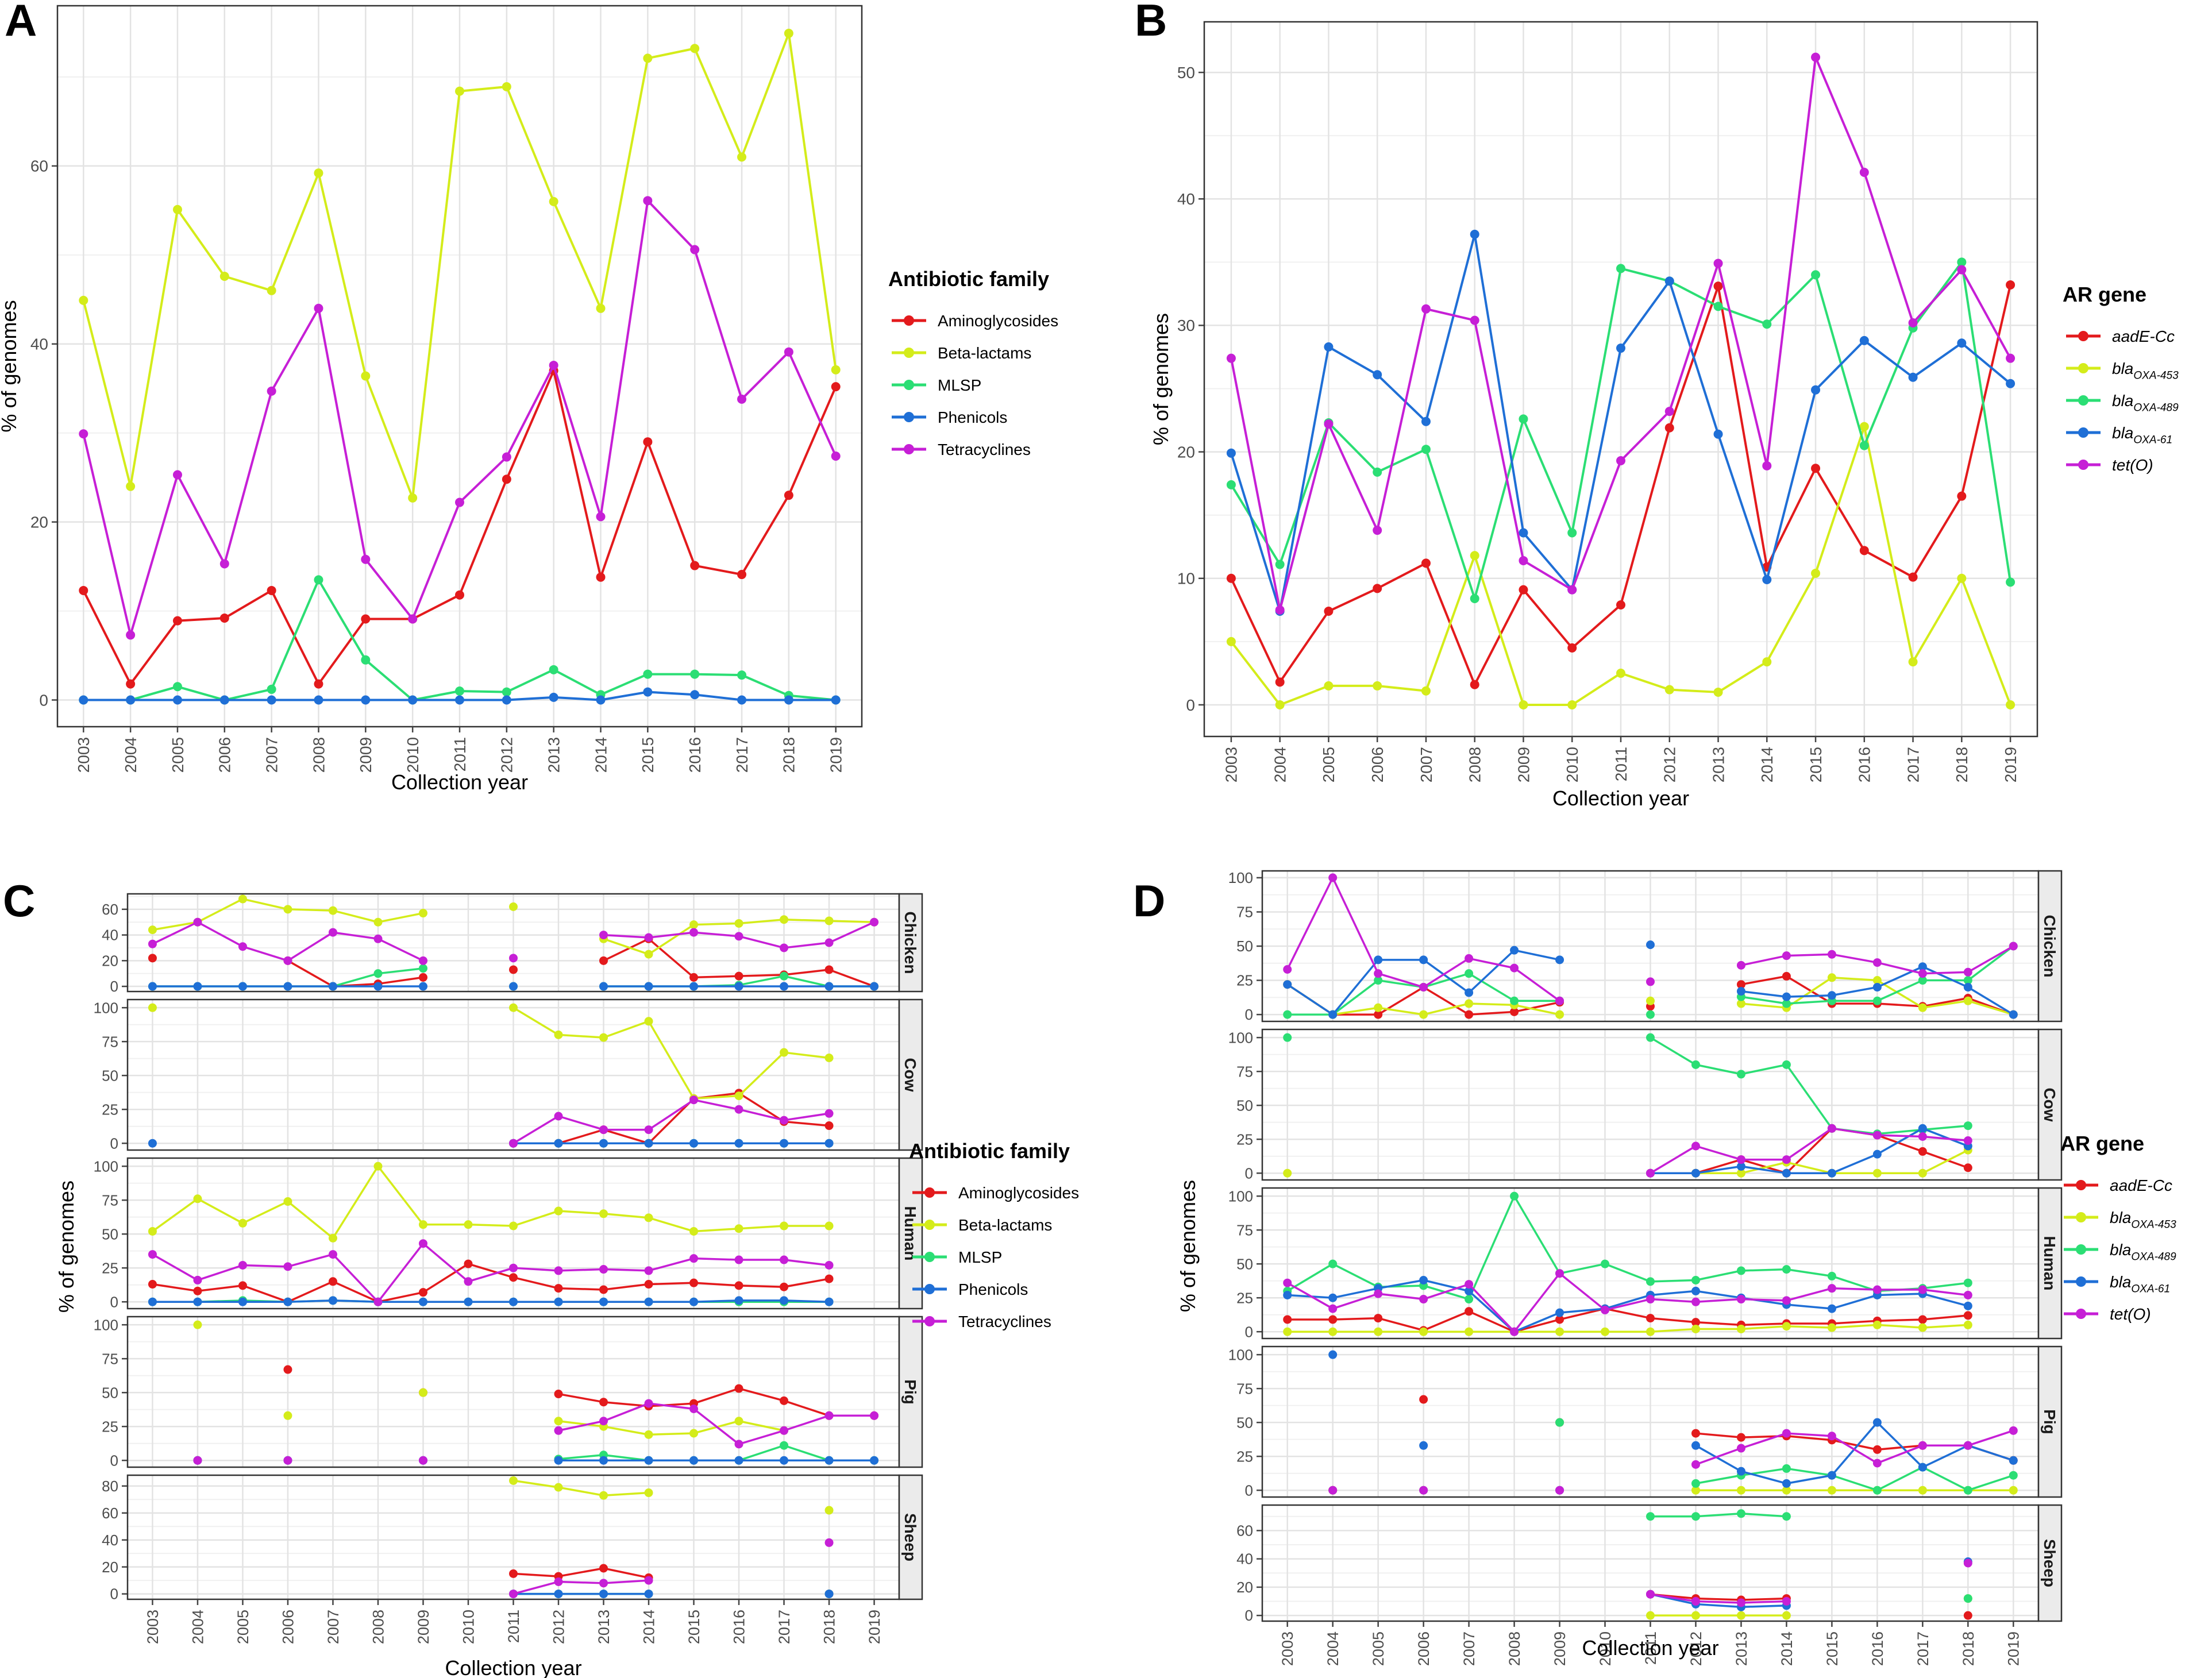 This screenshot has width=2212, height=1678. Describe the element at coordinates (110, 1540) in the screenshot. I see `y-tick-label: 40` at that location.